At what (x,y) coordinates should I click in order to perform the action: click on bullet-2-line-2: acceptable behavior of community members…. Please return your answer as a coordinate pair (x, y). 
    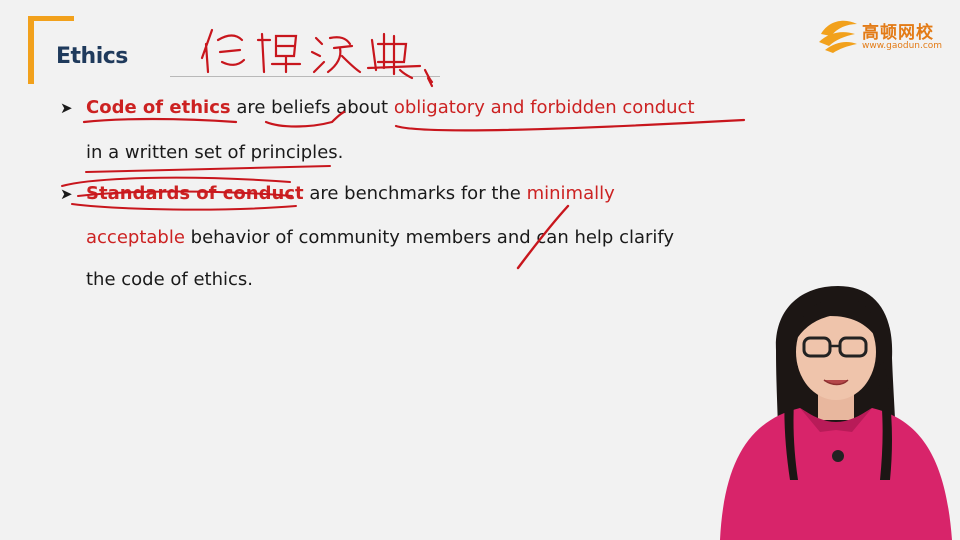
    Looking at the image, I should click on (380, 238).